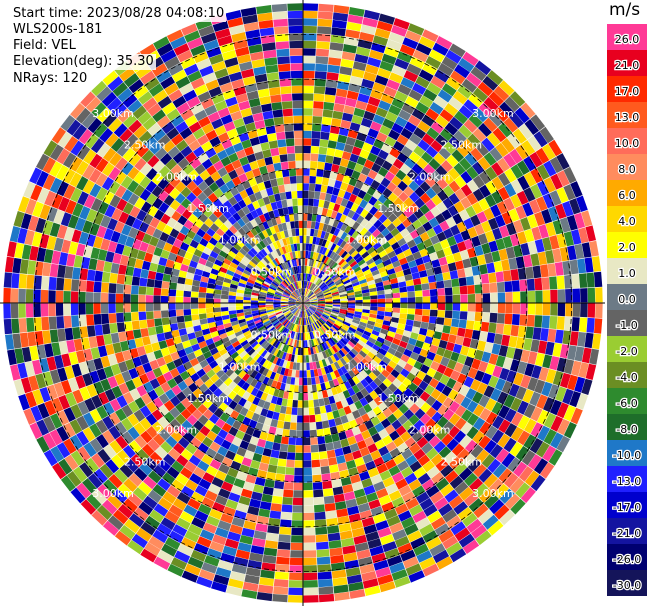 The width and height of the screenshot is (647, 607). I want to click on colorbar-tick-label: 4.0, so click(627, 221).